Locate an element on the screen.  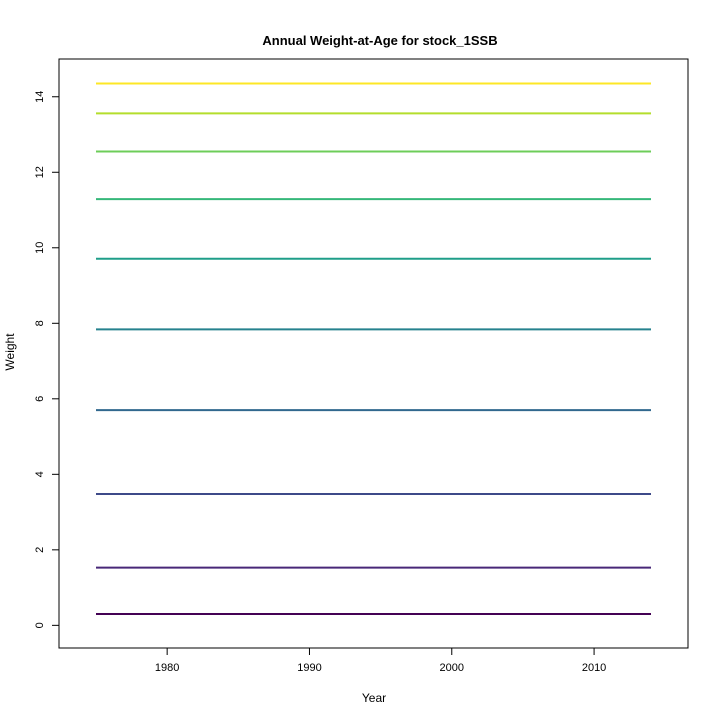
y-tick-label: 0 is located at coordinates (40, 625).